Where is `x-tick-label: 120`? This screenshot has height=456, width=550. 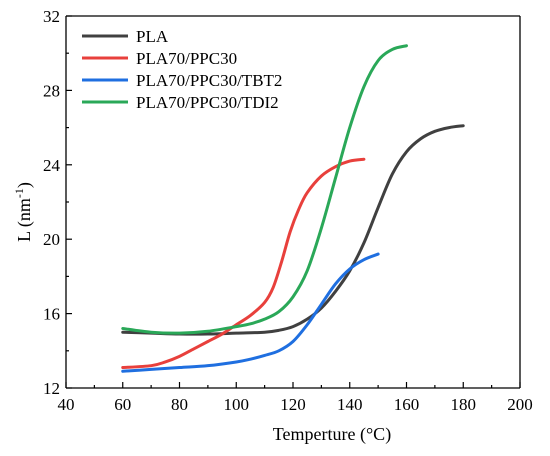 x-tick-label: 120 is located at coordinates (293, 404).